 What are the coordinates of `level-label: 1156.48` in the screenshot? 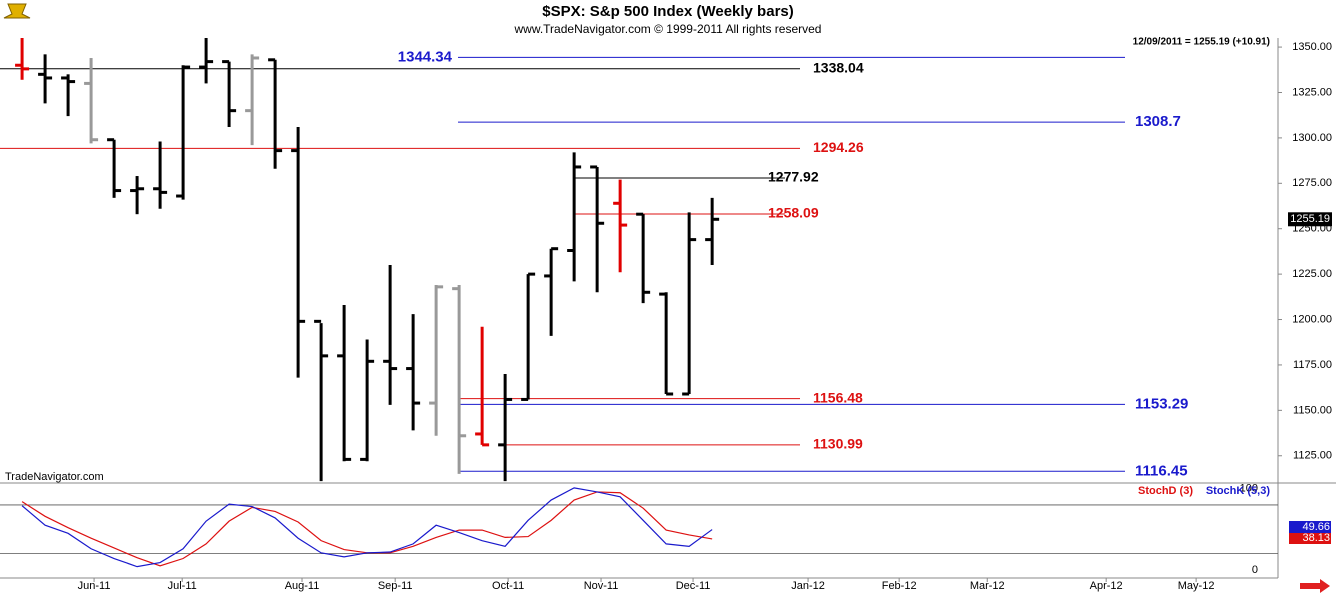 It's located at (838, 397).